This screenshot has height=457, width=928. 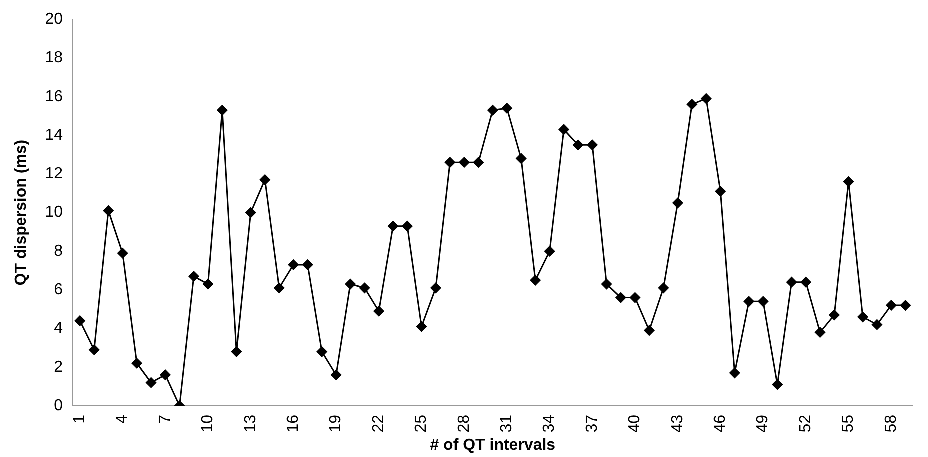 What do you see at coordinates (80, 419) in the screenshot?
I see `x-tick-label: 1` at bounding box center [80, 419].